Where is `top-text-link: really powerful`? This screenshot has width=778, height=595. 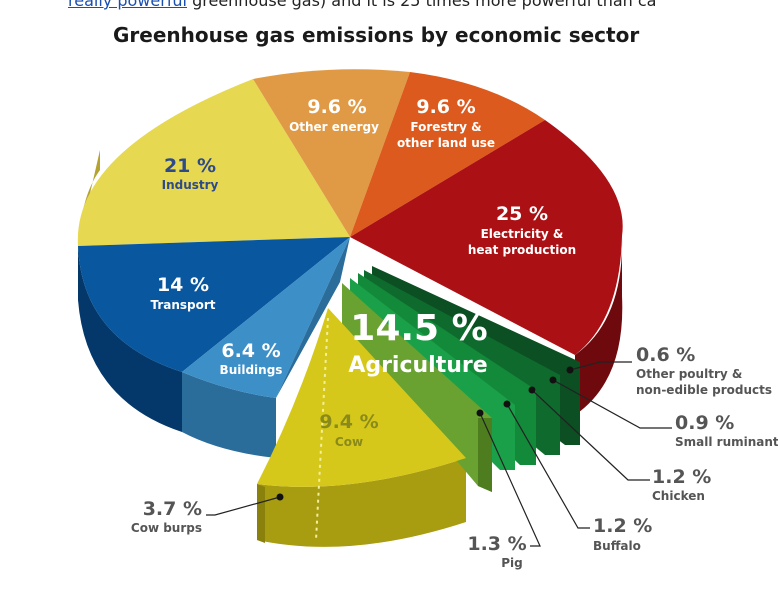
top-text-link: really powerful is located at coordinates (127, 5).